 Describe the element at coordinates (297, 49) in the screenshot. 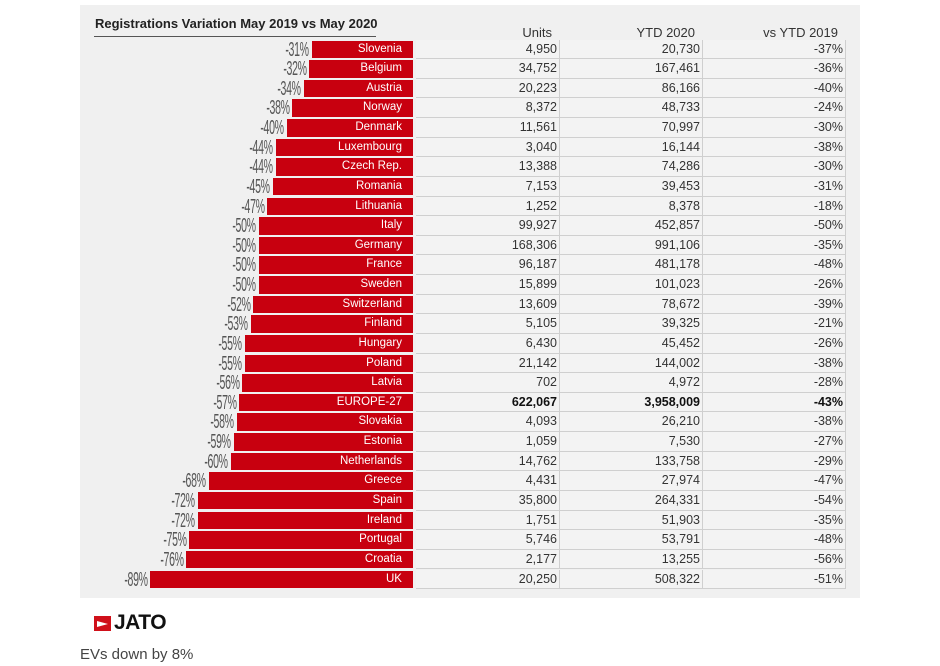

I see `variation-label: -31%` at that location.